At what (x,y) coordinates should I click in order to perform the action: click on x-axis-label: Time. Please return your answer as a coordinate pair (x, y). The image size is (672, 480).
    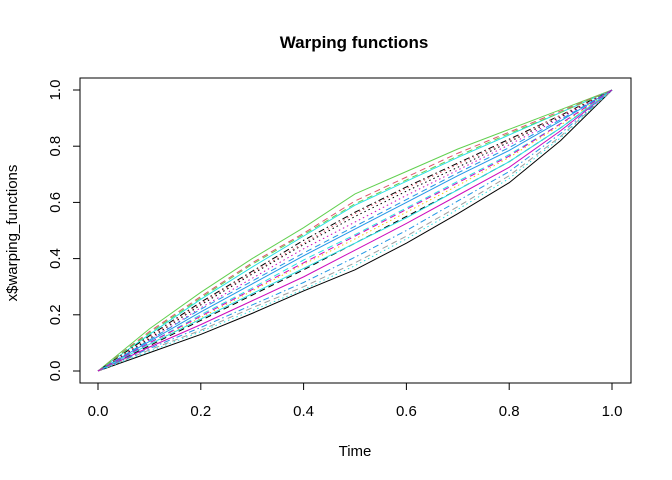
    Looking at the image, I should click on (355, 451).